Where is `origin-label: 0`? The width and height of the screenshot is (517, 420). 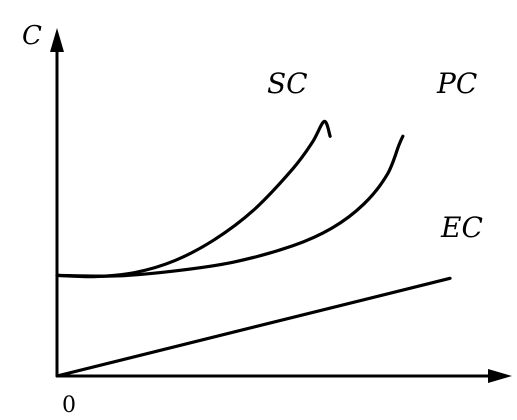 origin-label: 0 is located at coordinates (69, 405).